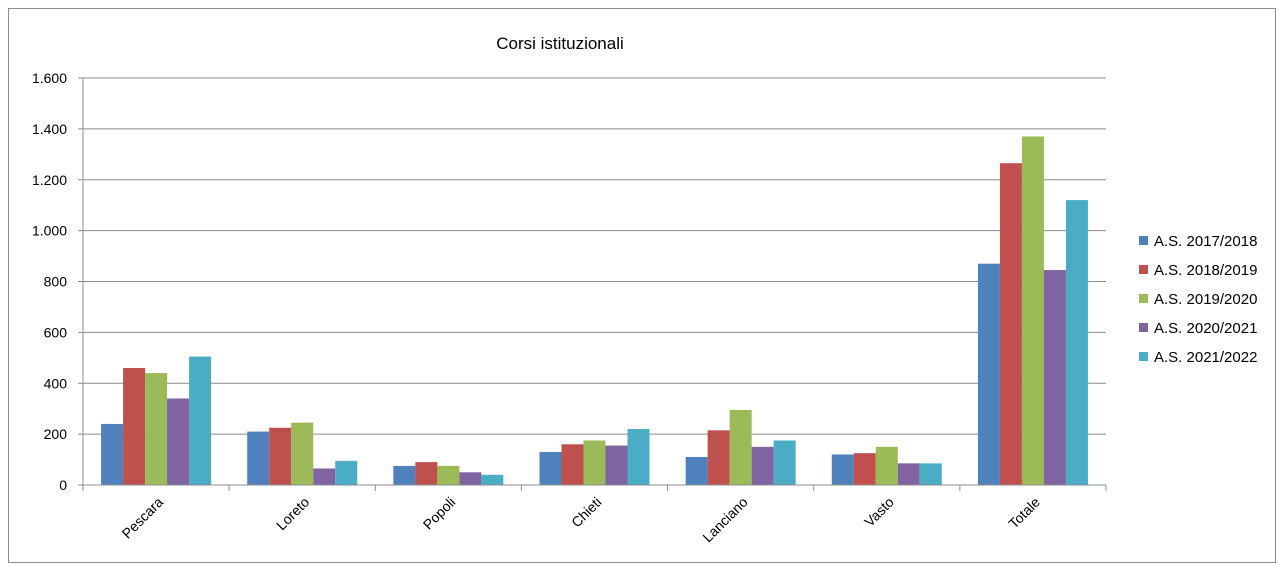  What do you see at coordinates (56, 434) in the screenshot?
I see `y-tick-label: 200` at bounding box center [56, 434].